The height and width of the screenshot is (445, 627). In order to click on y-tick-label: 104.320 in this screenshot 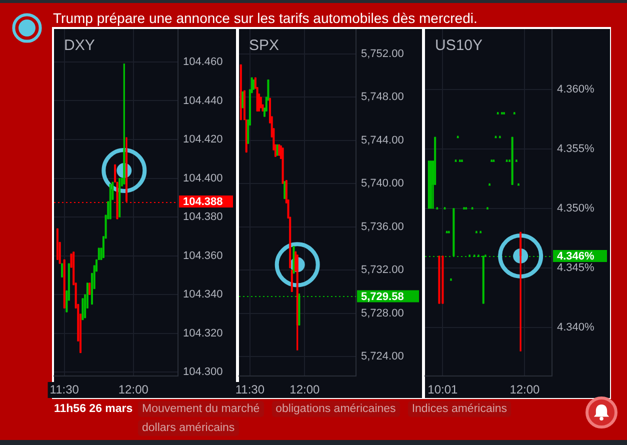, I will do `click(203, 333)`.